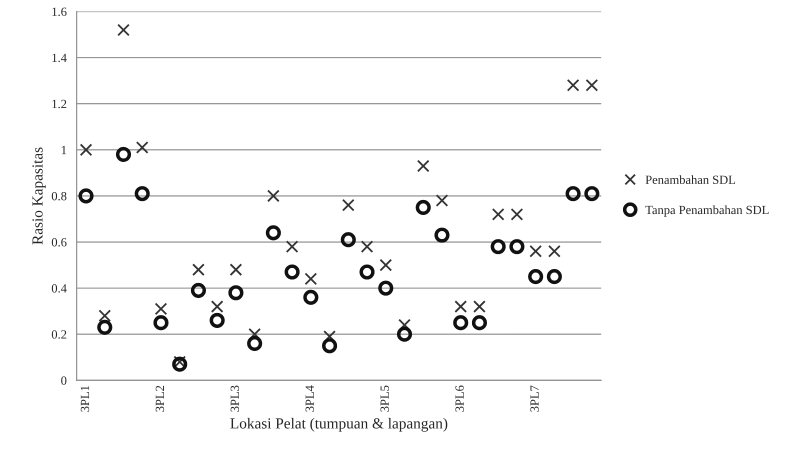 Image resolution: width=807 pixels, height=461 pixels. I want to click on x-tick-label: 3PL6, so click(459, 399).